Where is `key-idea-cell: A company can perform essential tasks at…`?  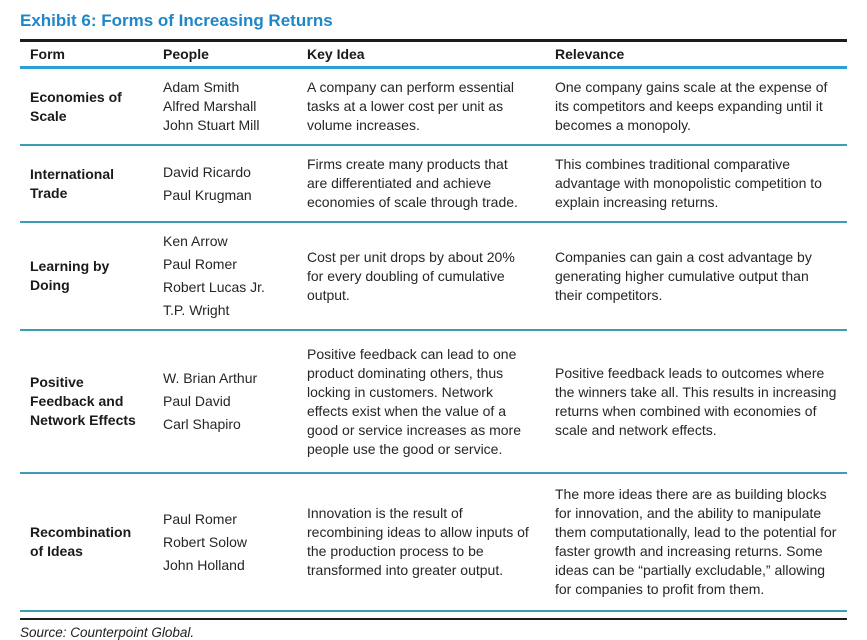 key-idea-cell: A company can perform essential tasks at… is located at coordinates (410, 106).